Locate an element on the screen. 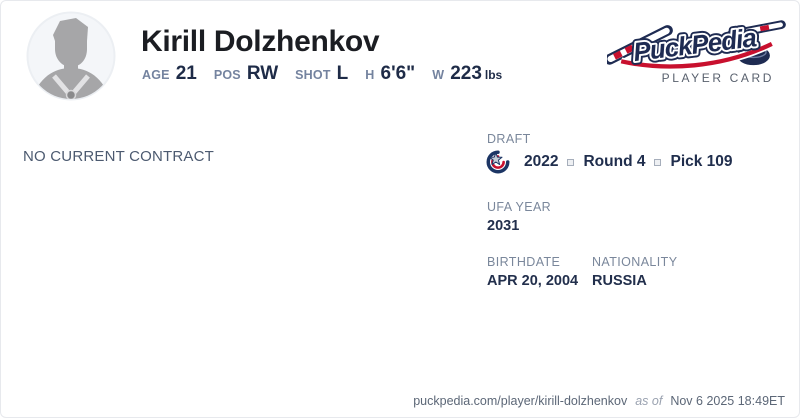 This screenshot has height=418, width=800. player-vitals: AGE 21 POS RW SHOT L H 6'6" W 223 lbs is located at coordinates (322, 74).